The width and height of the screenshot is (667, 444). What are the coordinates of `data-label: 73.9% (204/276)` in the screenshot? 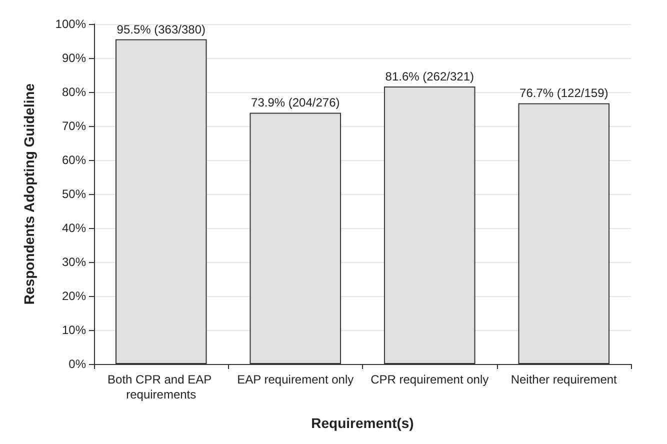 It's located at (295, 103).